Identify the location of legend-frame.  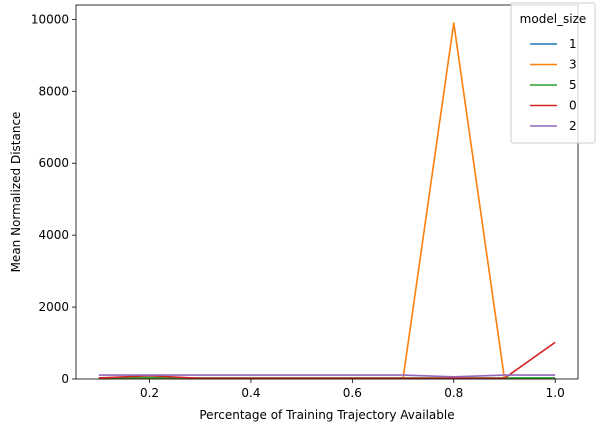
(553, 73).